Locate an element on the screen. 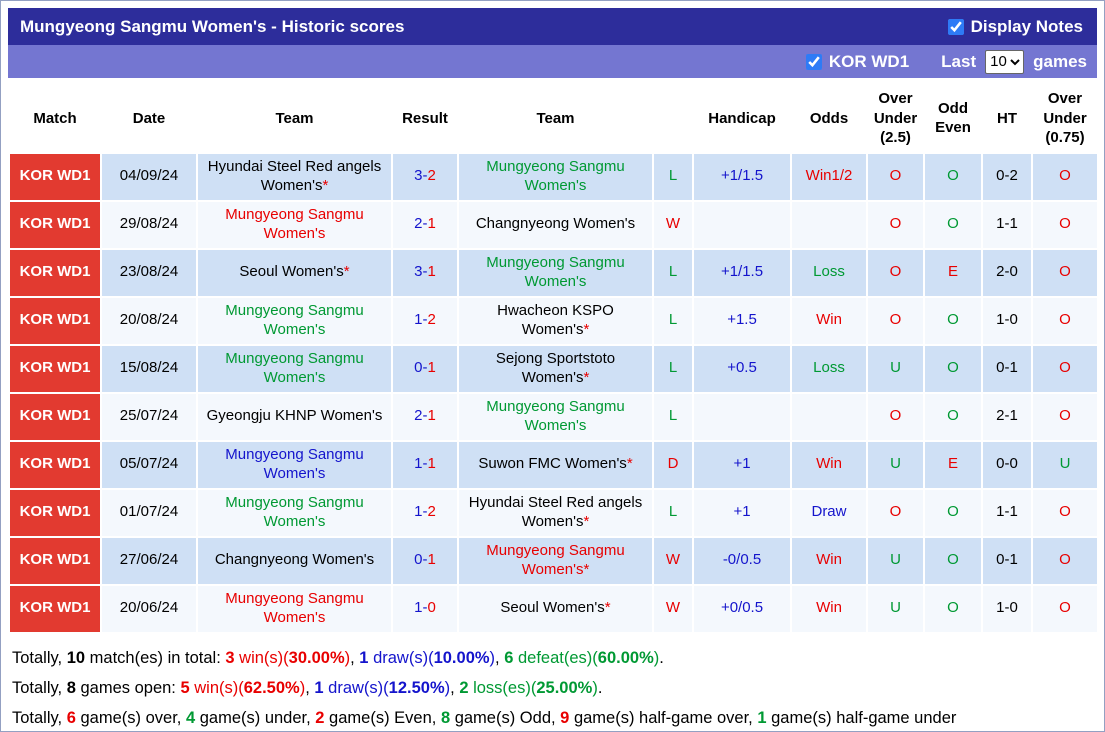 This screenshot has width=1105, height=732. home-team-cell: Gyeongju KHNP Women's is located at coordinates (294, 416).